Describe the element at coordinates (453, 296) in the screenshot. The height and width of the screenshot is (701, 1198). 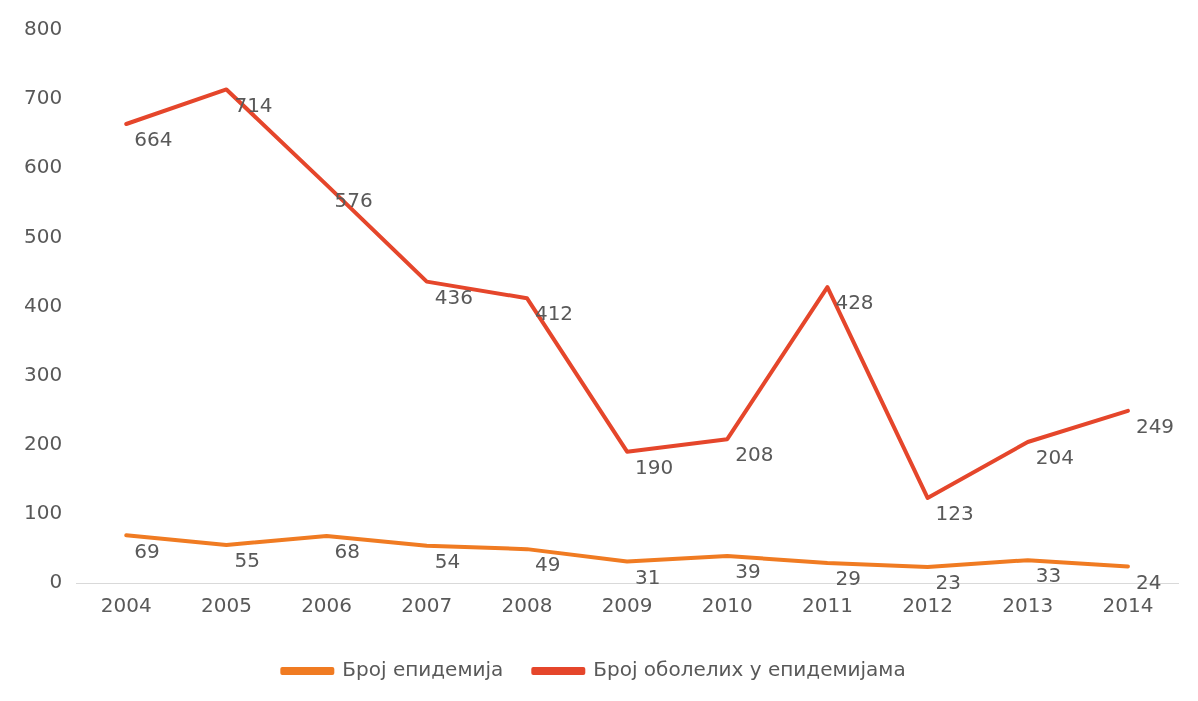
I see `data-label: 436` at that location.